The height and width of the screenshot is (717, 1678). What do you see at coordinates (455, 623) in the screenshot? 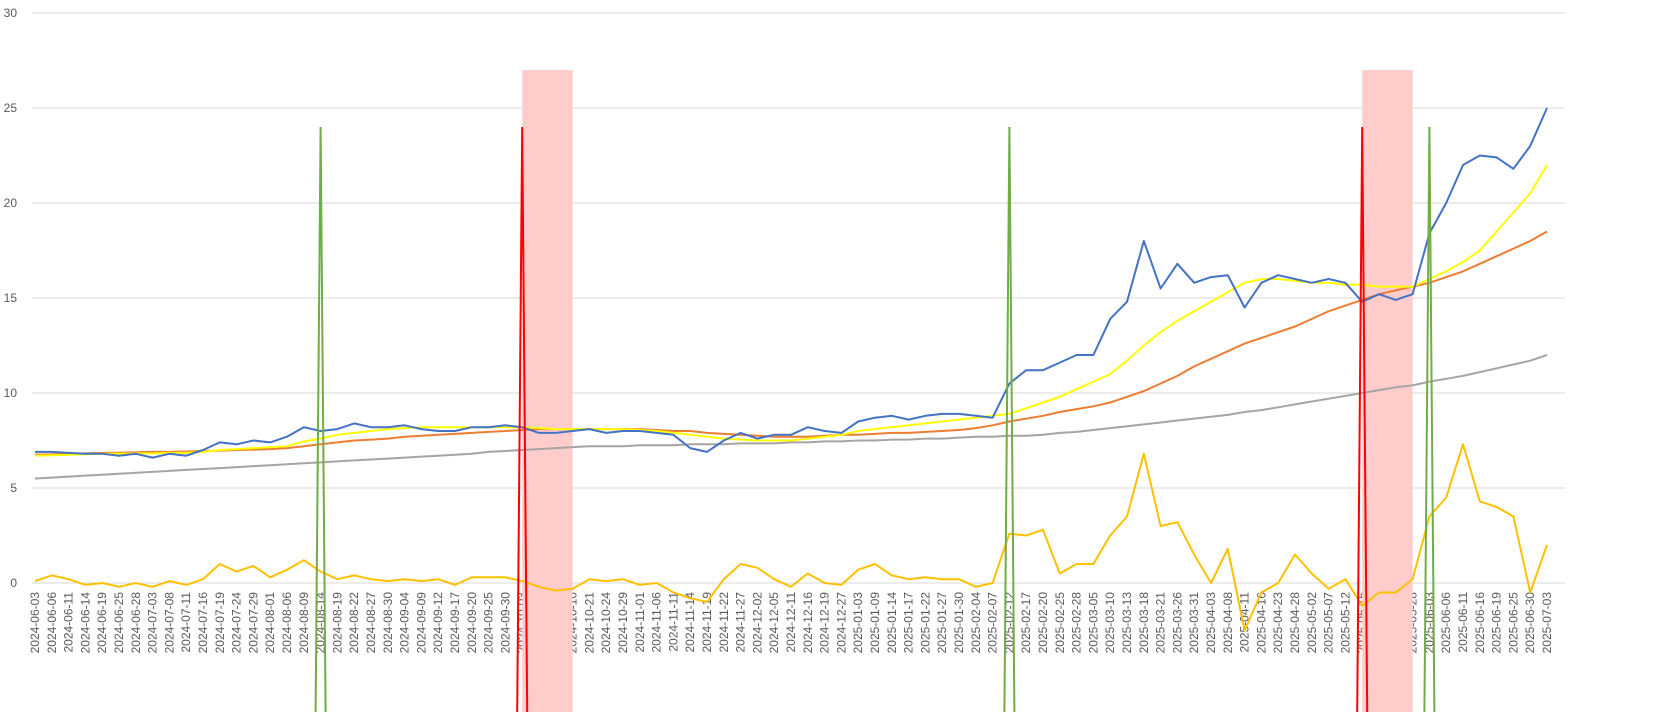
I see `x-tick-label: 2024-09-17` at bounding box center [455, 623].